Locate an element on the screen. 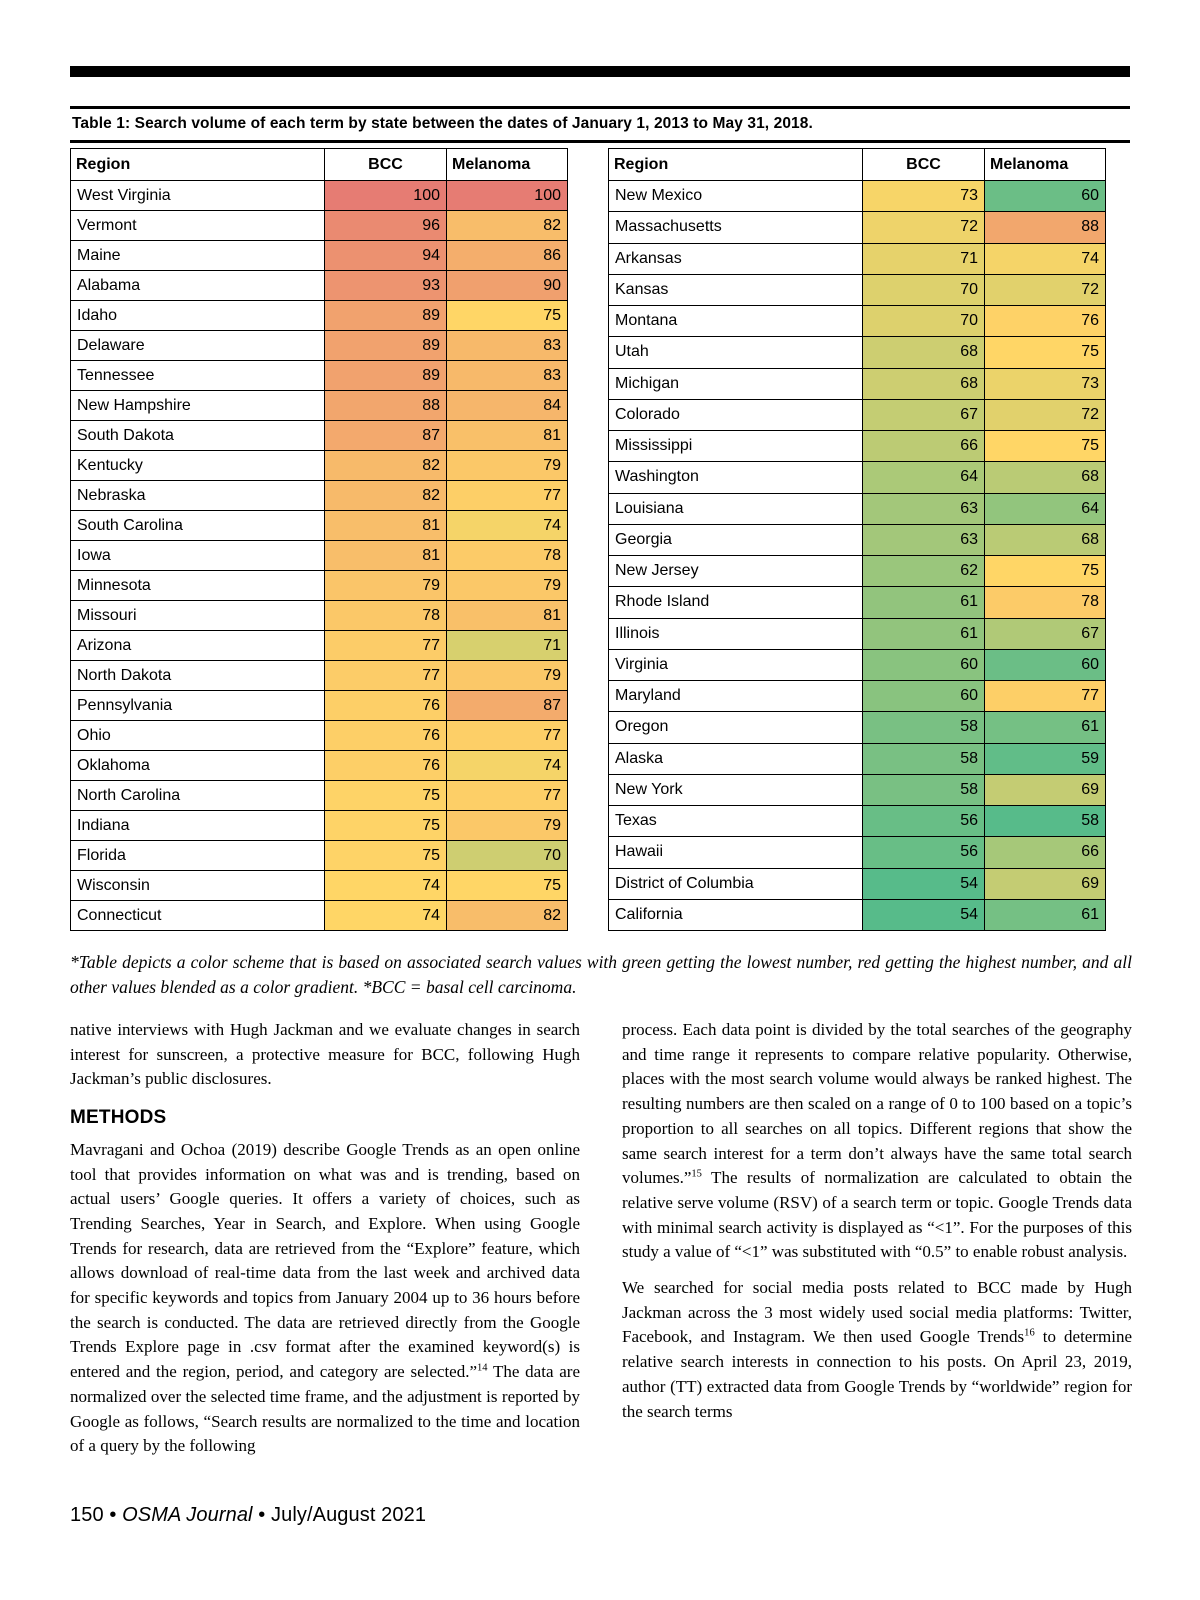 This screenshot has width=1200, height=1600. region-cell: Washington is located at coordinates (735, 477).